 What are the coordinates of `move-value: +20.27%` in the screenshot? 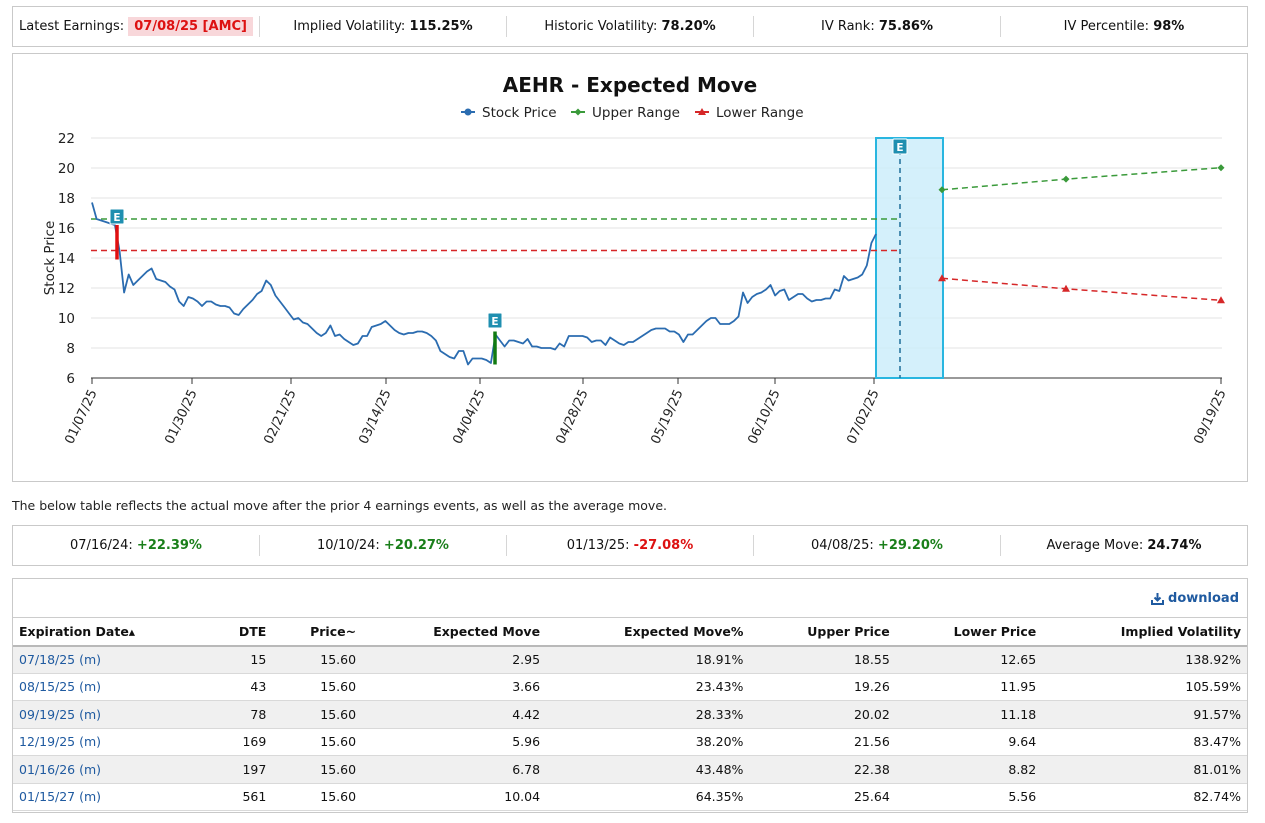 It's located at (416, 545).